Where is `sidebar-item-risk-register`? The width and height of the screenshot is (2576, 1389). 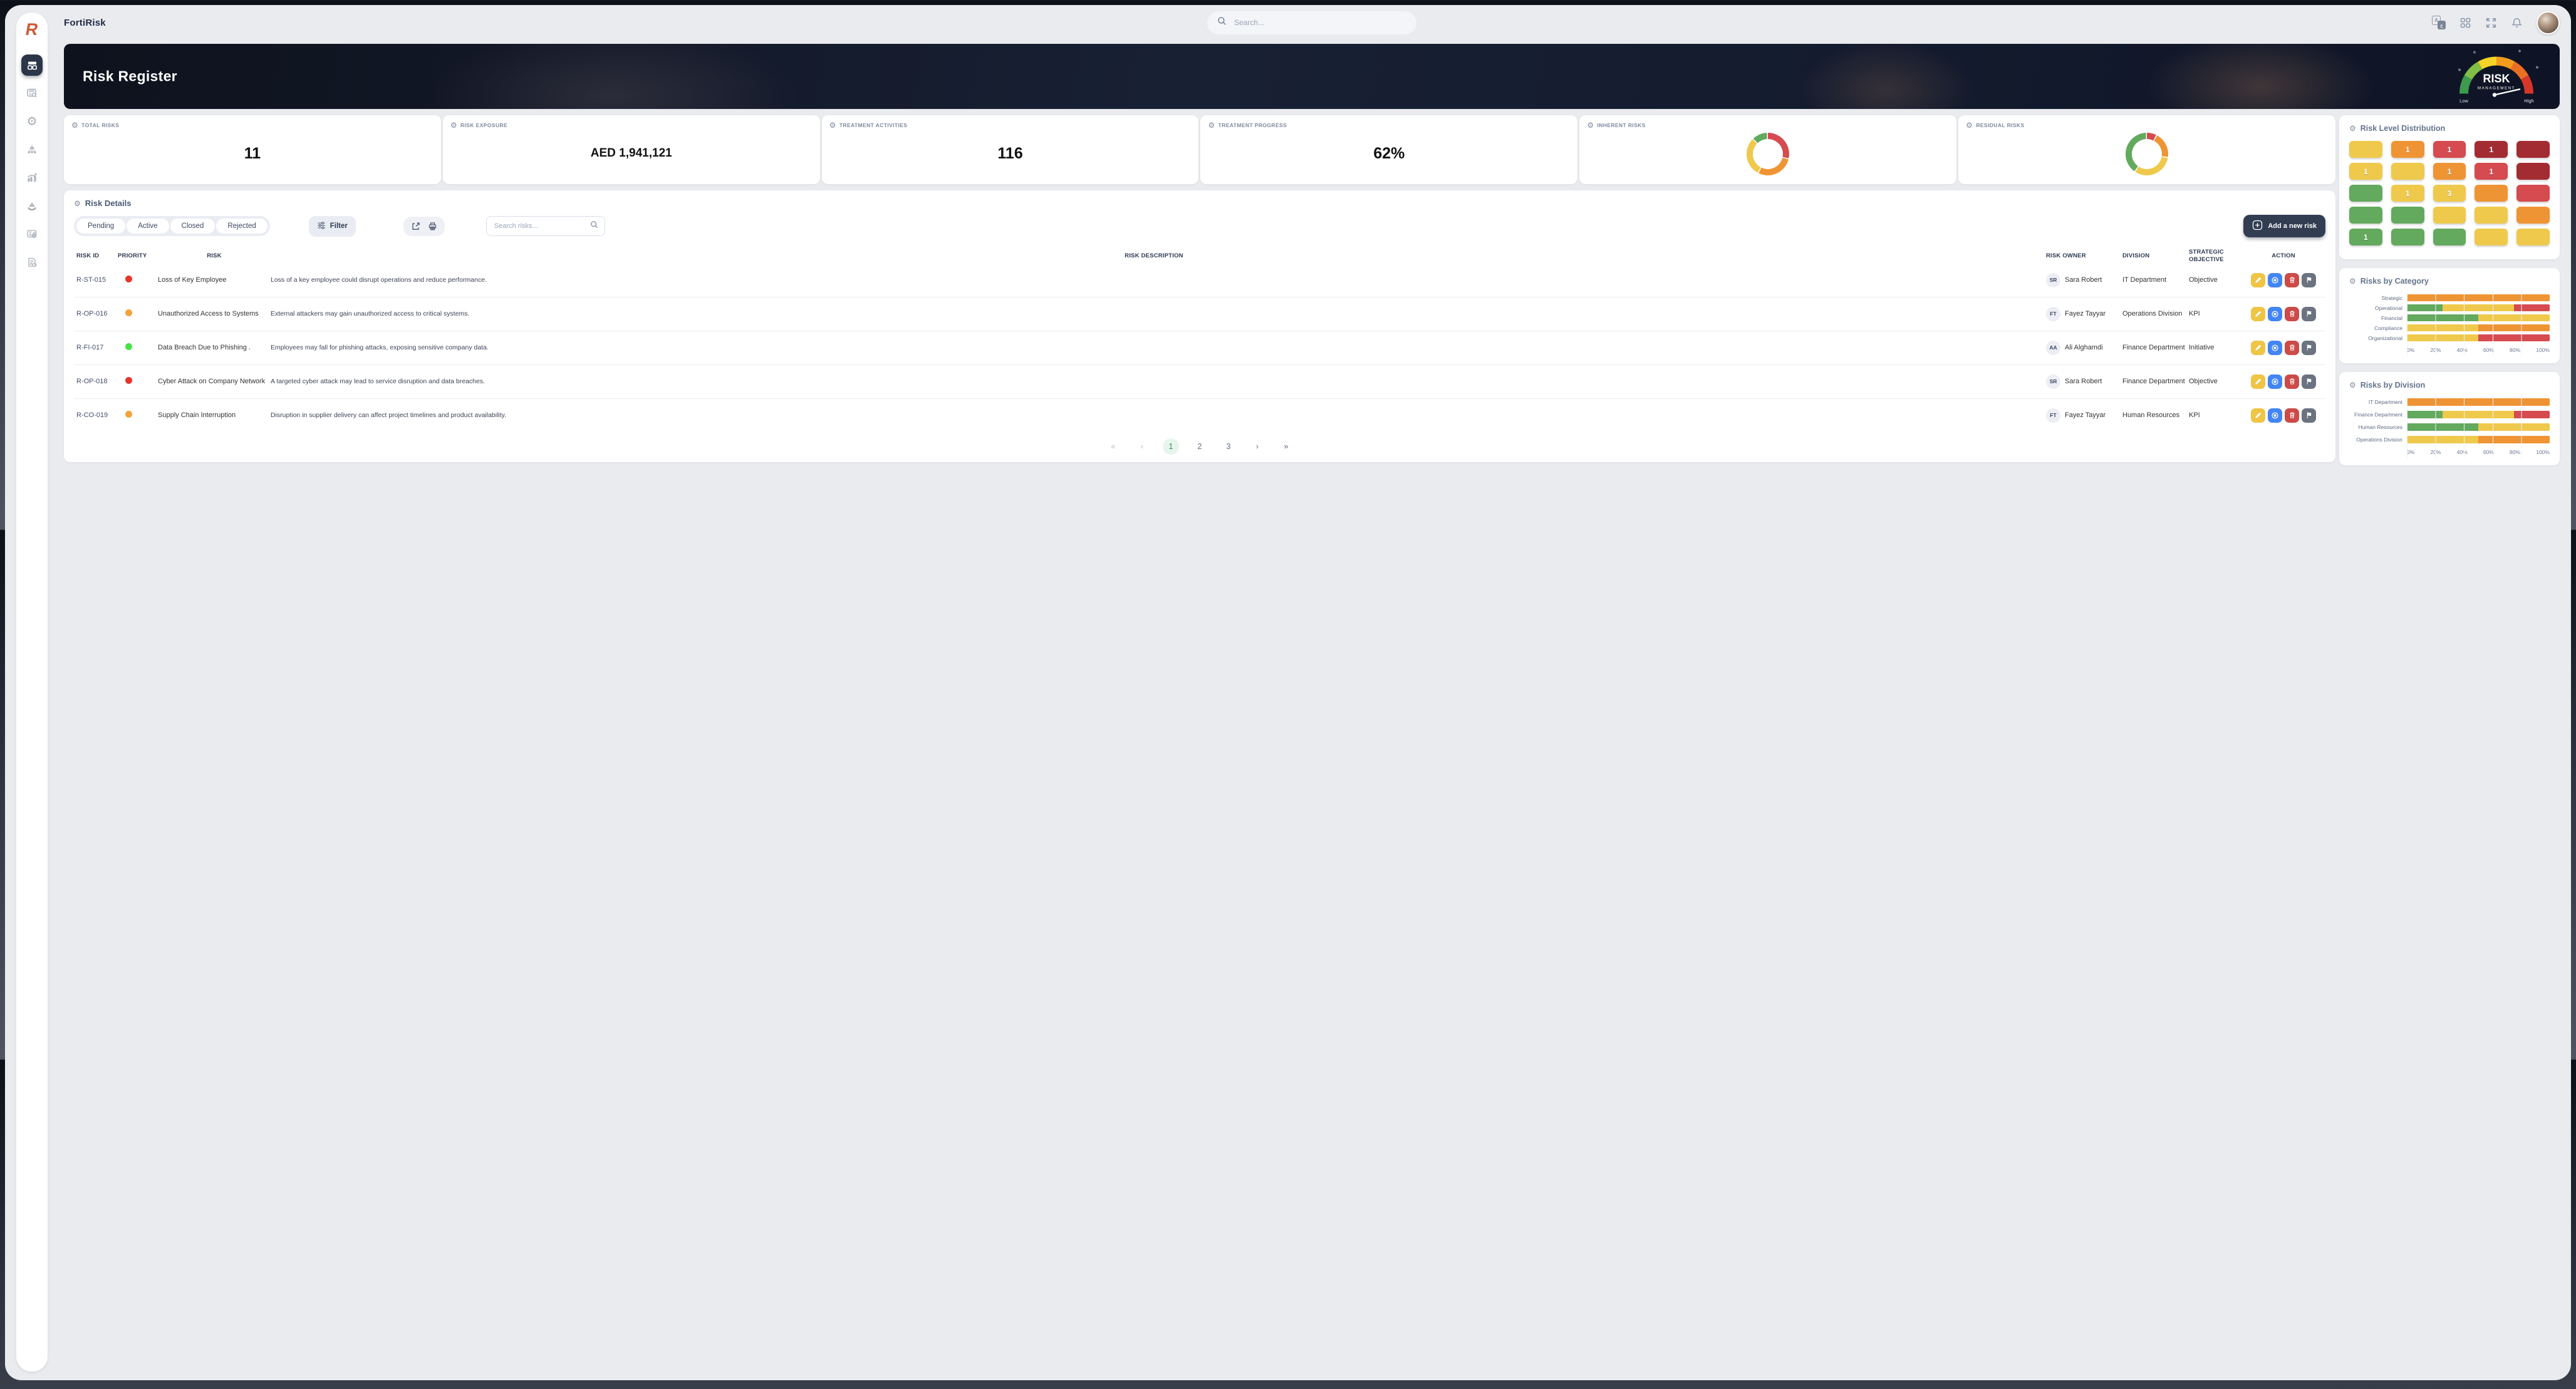 sidebar-item-risk-register is located at coordinates (32, 65).